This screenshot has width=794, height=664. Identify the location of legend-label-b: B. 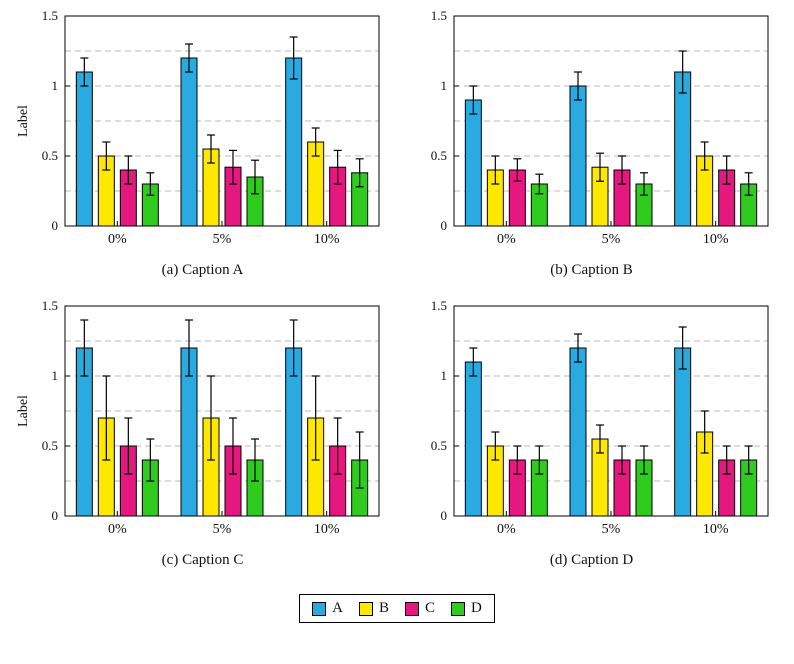
(383, 608).